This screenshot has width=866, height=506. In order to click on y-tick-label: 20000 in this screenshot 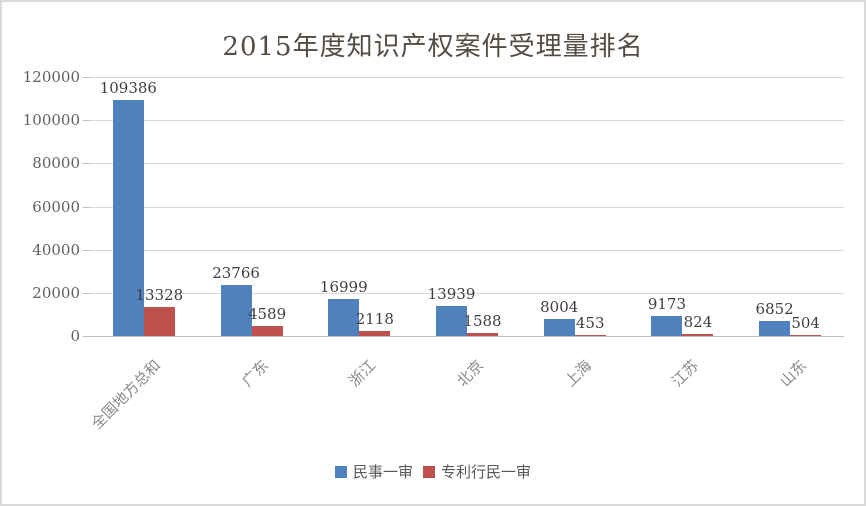, I will do `click(56, 292)`.